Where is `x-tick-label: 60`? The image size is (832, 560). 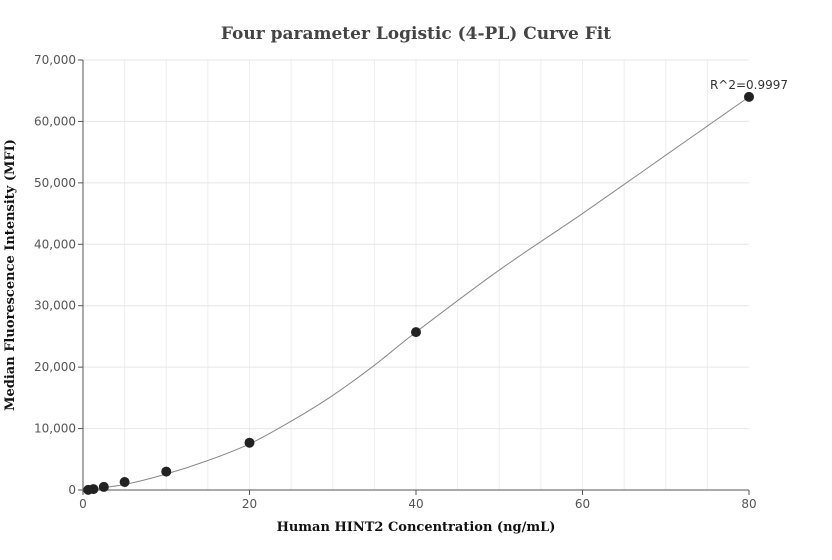 x-tick-label: 60 is located at coordinates (582, 504).